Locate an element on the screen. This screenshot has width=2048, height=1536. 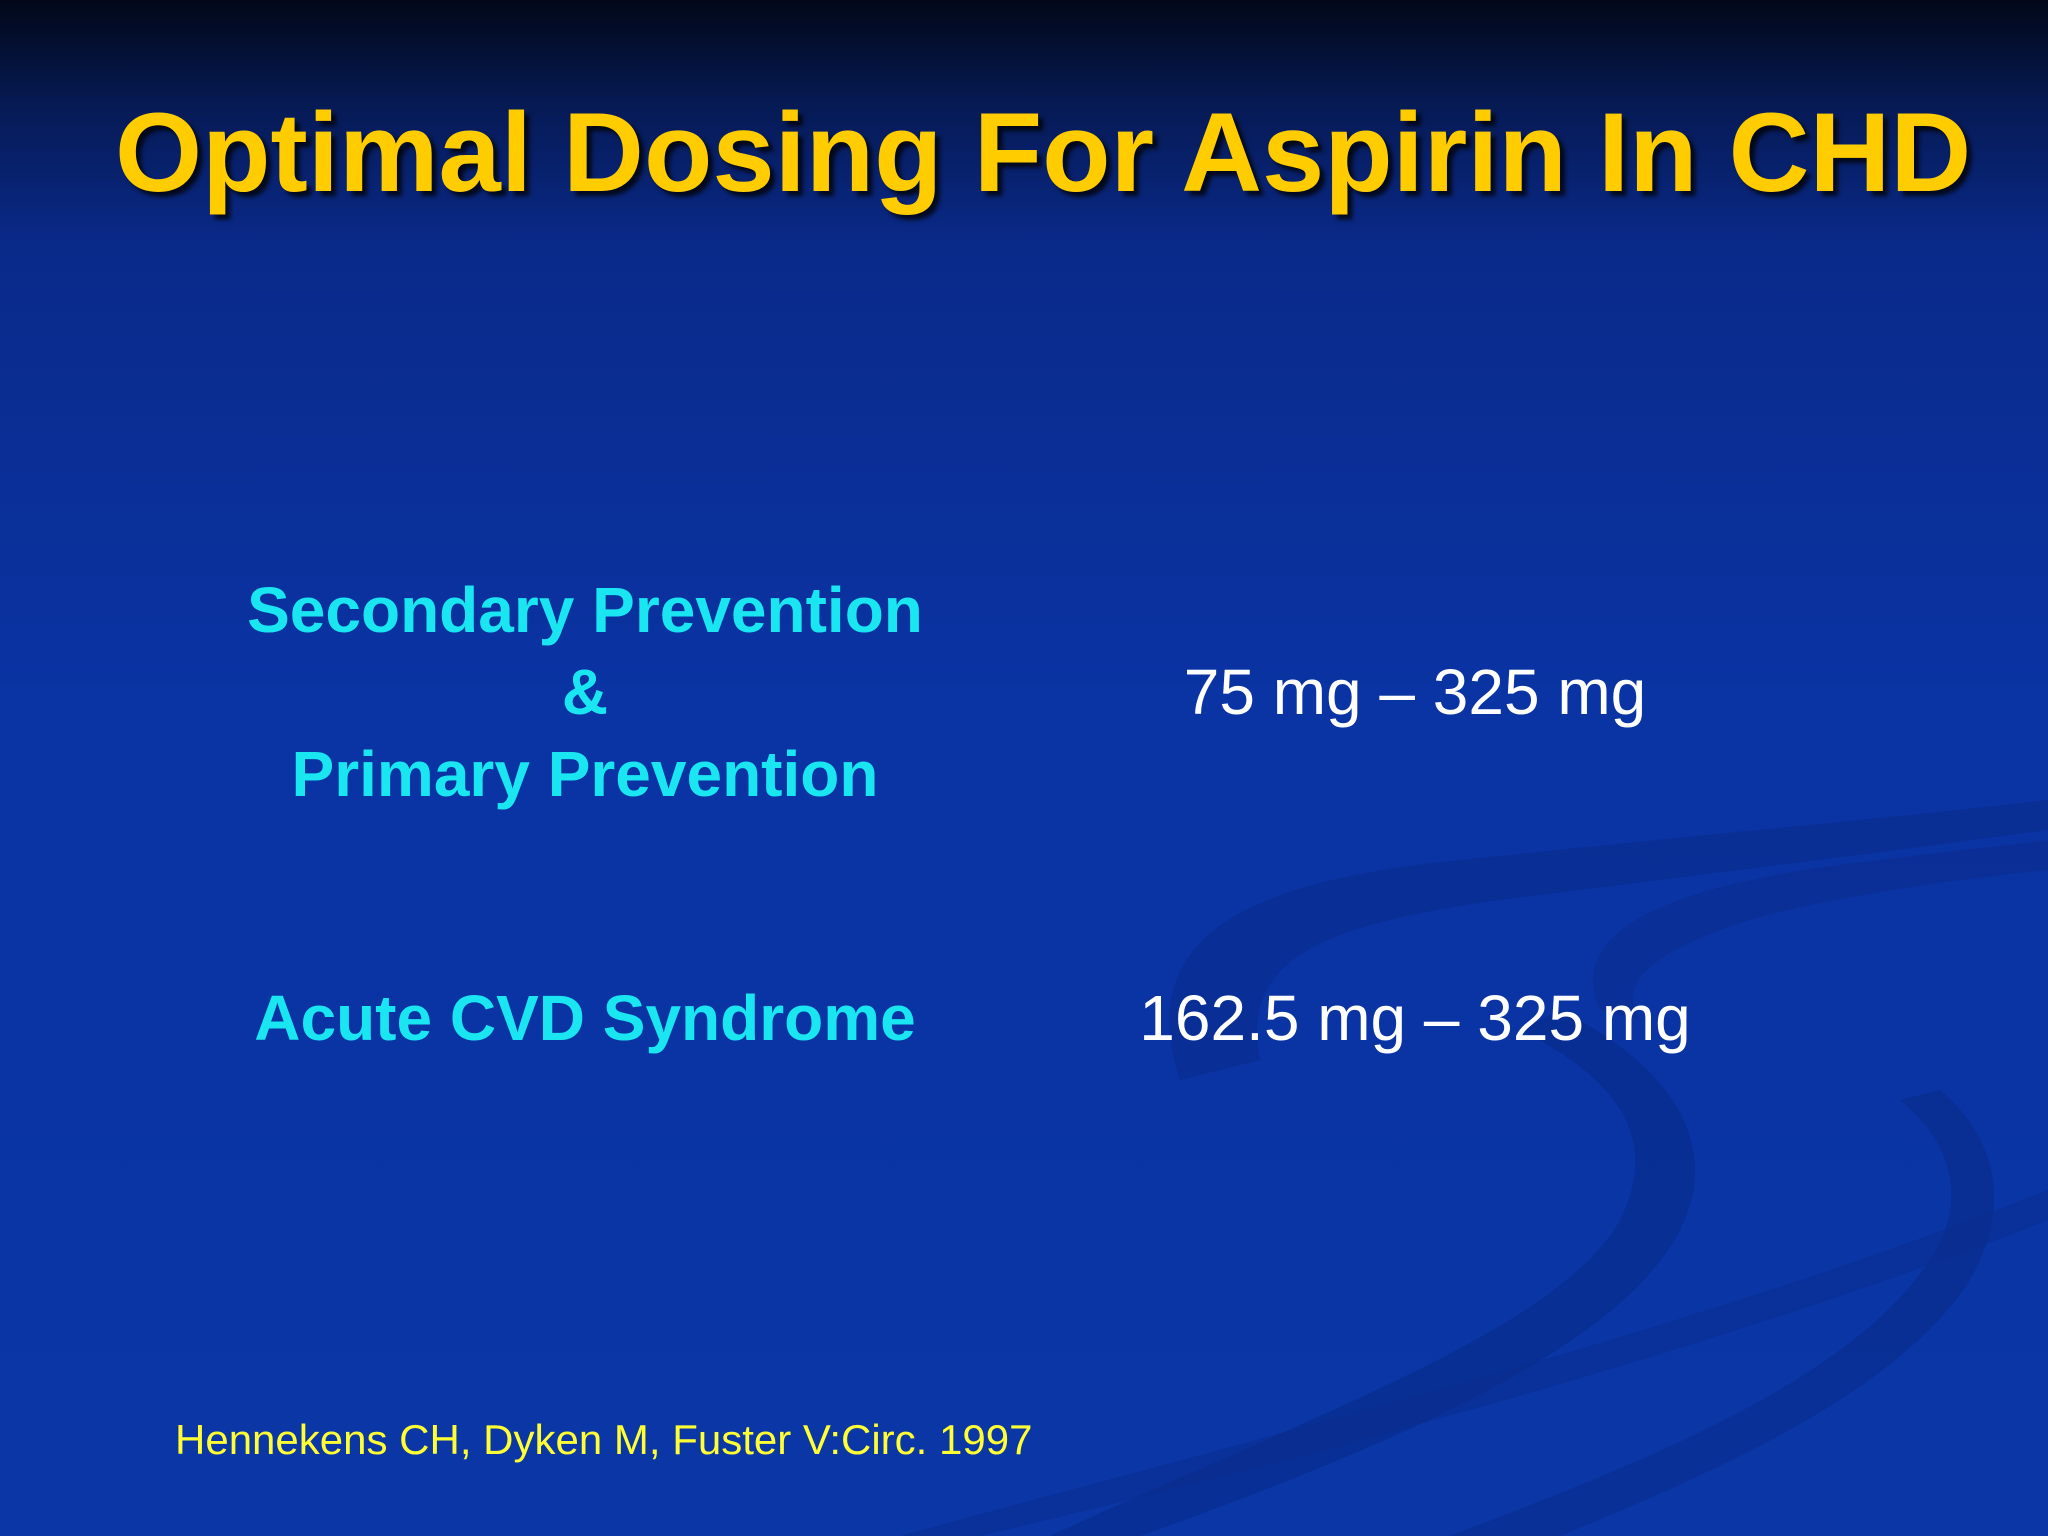
row-label-line: Primary Prevention is located at coordinates (585, 774).